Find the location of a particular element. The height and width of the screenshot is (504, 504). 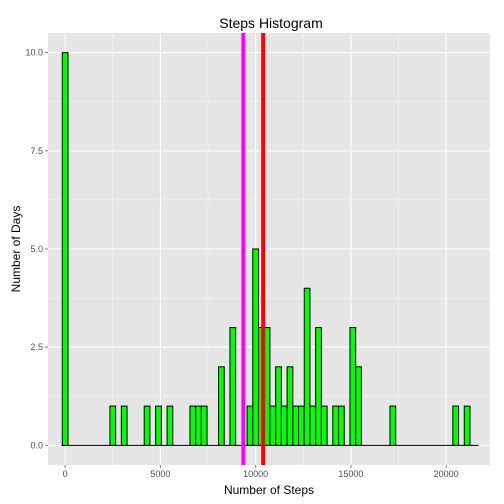

x-tick-label: 10000 is located at coordinates (255, 474).